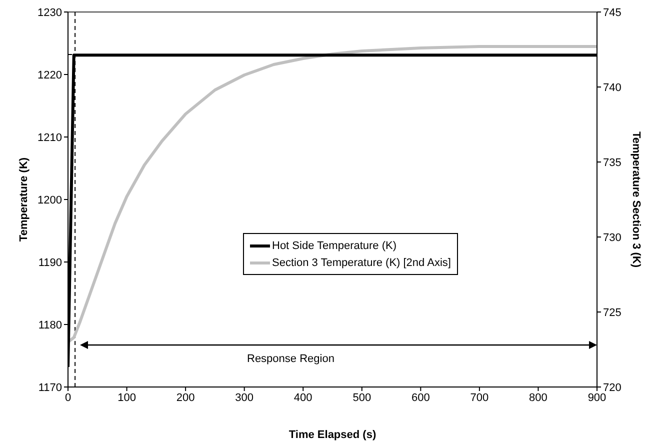 Image resolution: width=652 pixels, height=443 pixels. Describe the element at coordinates (538, 398) in the screenshot. I see `x-tick-label: 800` at that location.